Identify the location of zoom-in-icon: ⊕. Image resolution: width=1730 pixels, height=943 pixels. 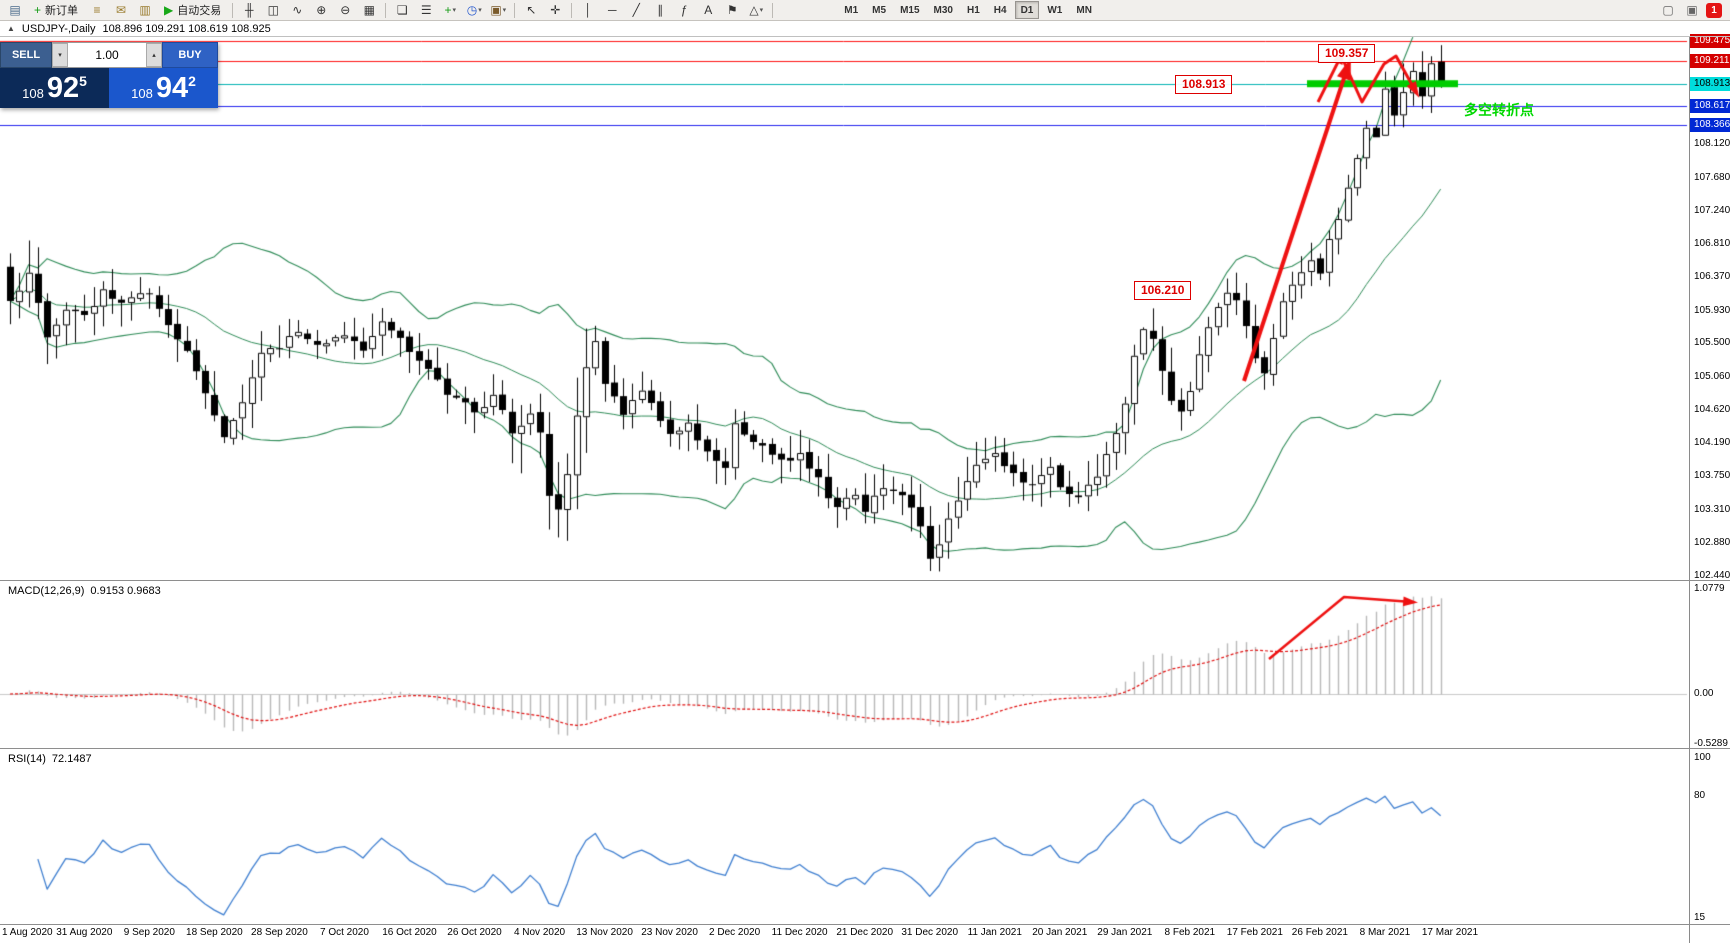
(321, 10).